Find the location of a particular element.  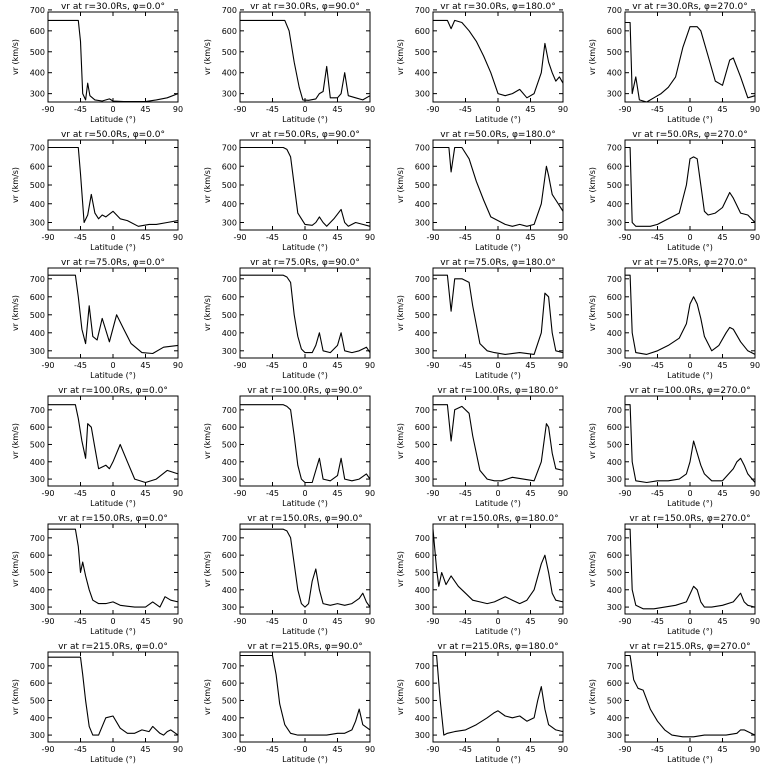

subplot-title: vr at r=150.0Rs, φ=270.0° is located at coordinates (689, 519).